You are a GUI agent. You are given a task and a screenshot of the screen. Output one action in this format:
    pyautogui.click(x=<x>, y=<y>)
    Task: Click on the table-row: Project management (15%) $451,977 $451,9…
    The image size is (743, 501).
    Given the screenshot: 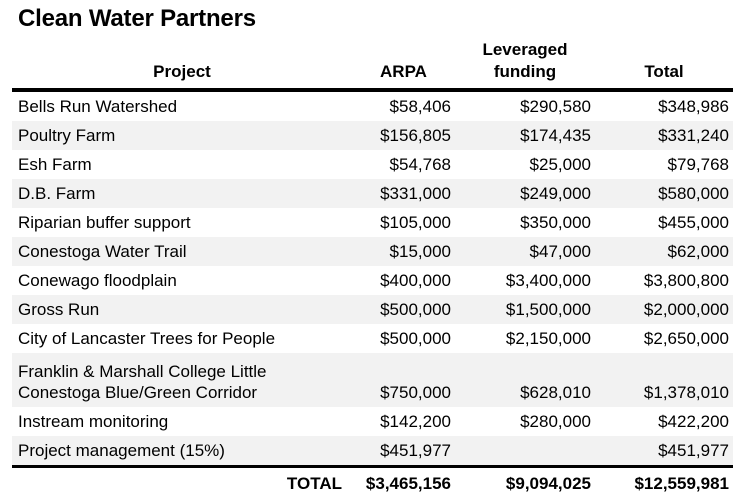 What is the action you would take?
    pyautogui.click(x=372, y=451)
    